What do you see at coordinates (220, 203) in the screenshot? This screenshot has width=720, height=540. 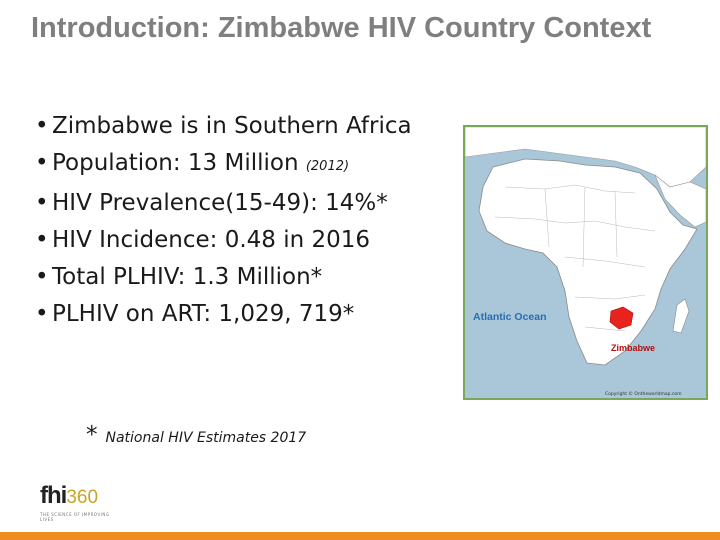 I see `bullet-text: HIV Prevalence(15-49): 14%*` at bounding box center [220, 203].